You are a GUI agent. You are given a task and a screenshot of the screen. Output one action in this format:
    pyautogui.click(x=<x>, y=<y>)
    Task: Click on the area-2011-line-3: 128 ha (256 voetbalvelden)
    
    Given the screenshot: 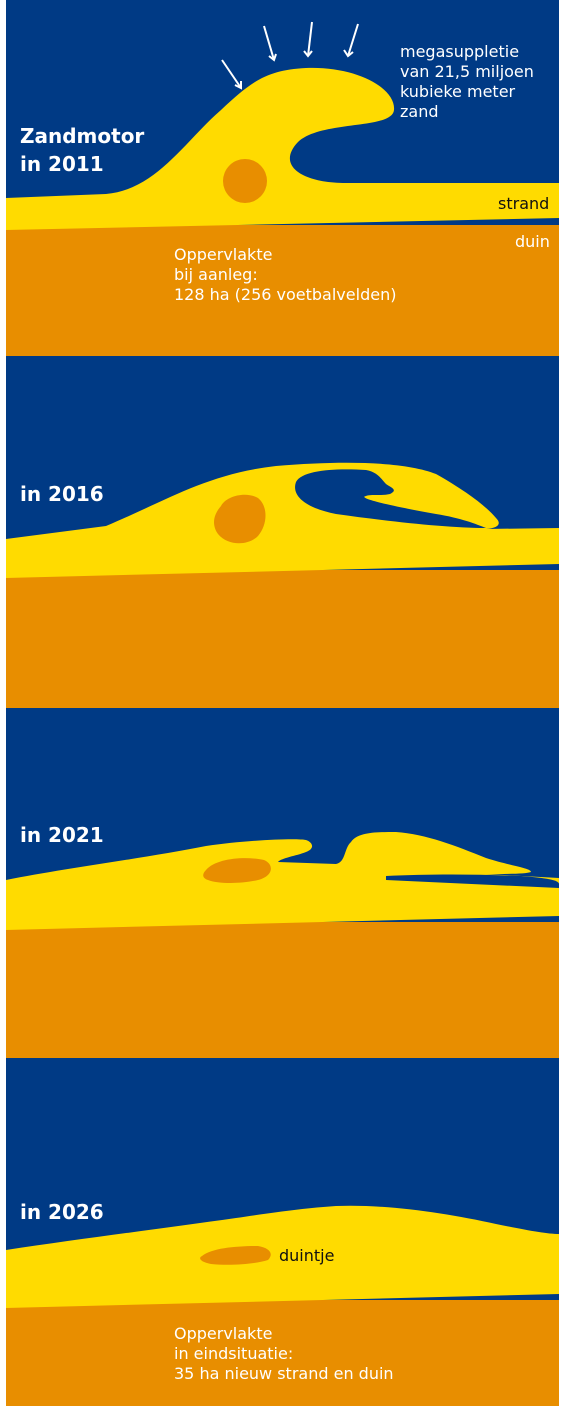 What is the action you would take?
    pyautogui.click(x=285, y=294)
    